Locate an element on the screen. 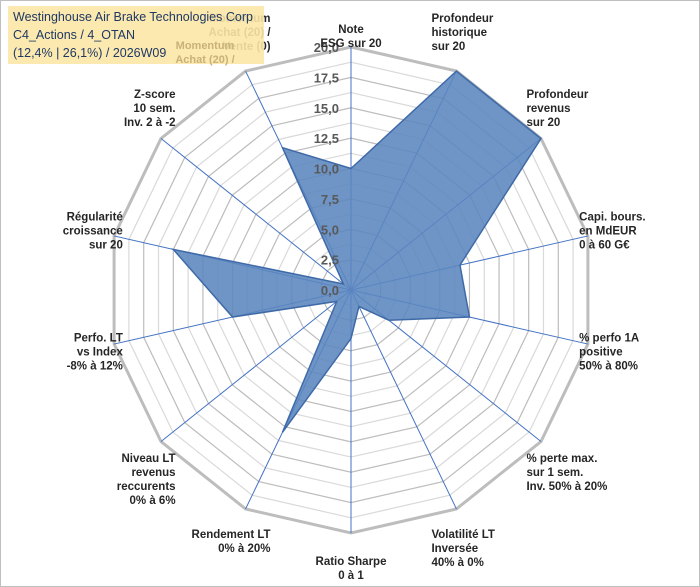 This screenshot has width=700, height=587. axis-label: Ratio Sharpe 0 à 1 is located at coordinates (351, 569).